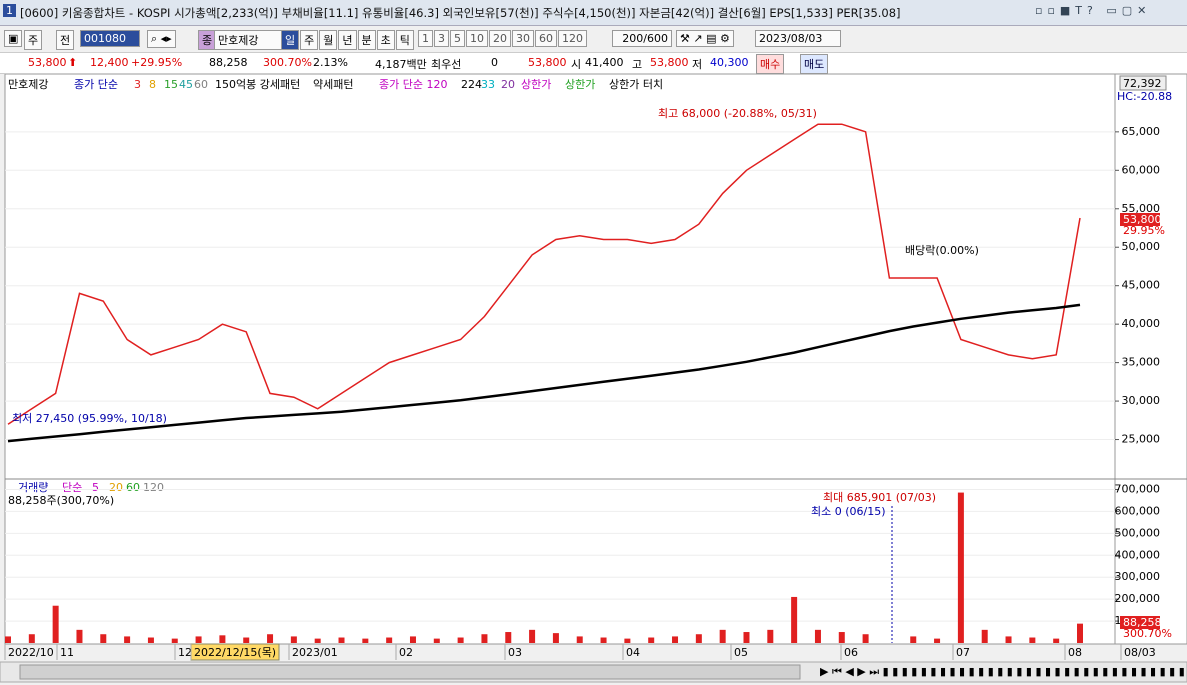  Describe the element at coordinates (133, 487) in the screenshot. I see `volume-legend-period: 60` at that location.